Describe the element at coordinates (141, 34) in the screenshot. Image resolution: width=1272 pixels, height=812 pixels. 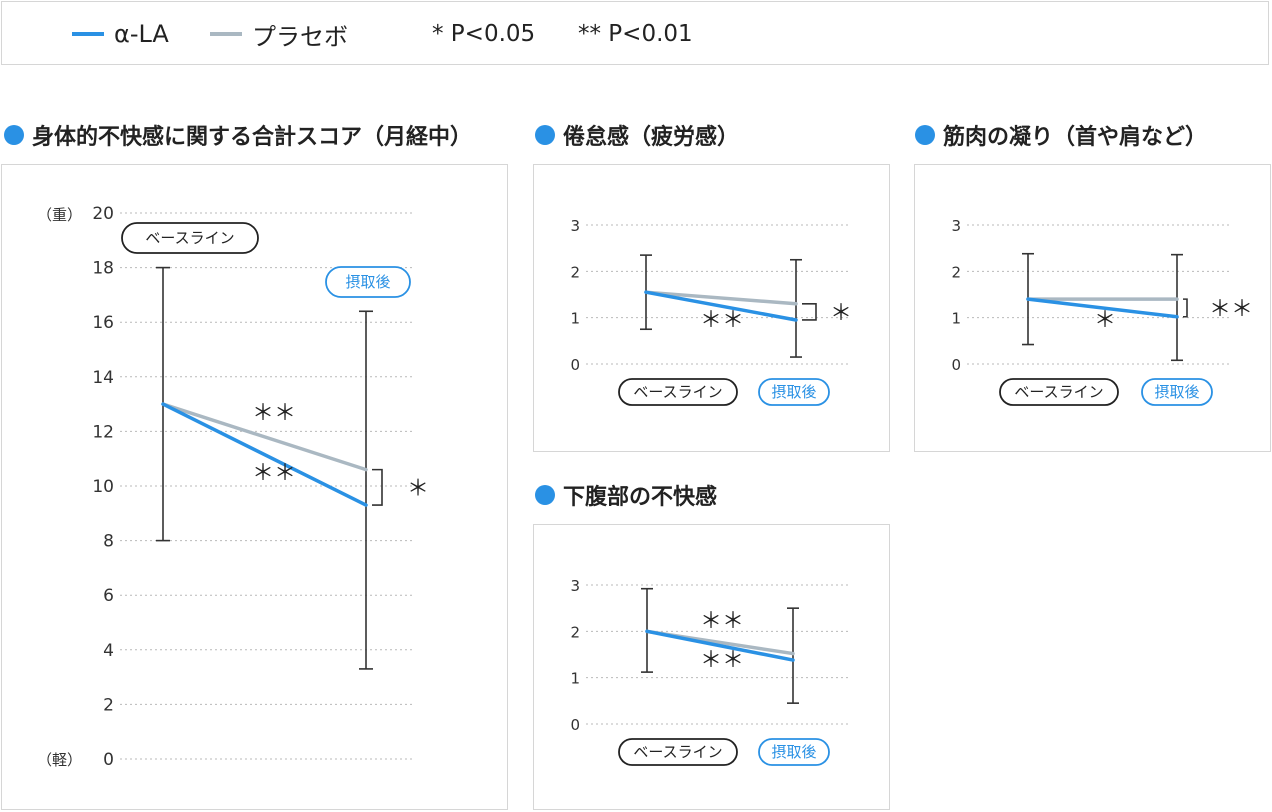
I see `legend-label-ala: α-LA` at that location.